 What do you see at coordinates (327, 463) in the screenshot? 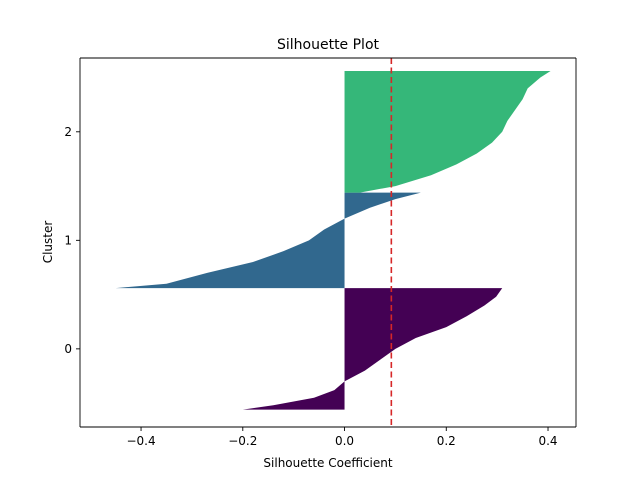
I see `x-axis-label: Silhouette Coefficient` at bounding box center [327, 463].